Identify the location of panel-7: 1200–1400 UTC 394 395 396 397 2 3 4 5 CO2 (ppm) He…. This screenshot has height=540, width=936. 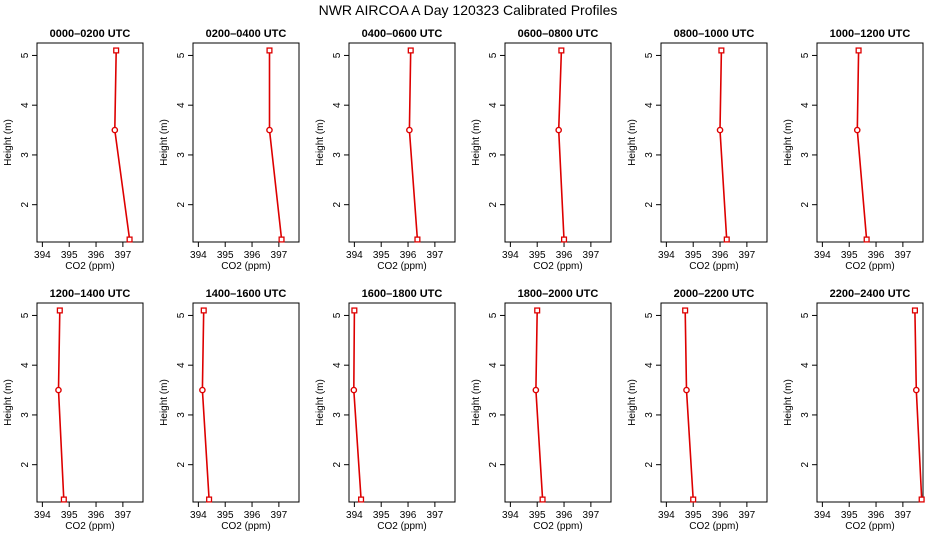
(73, 410).